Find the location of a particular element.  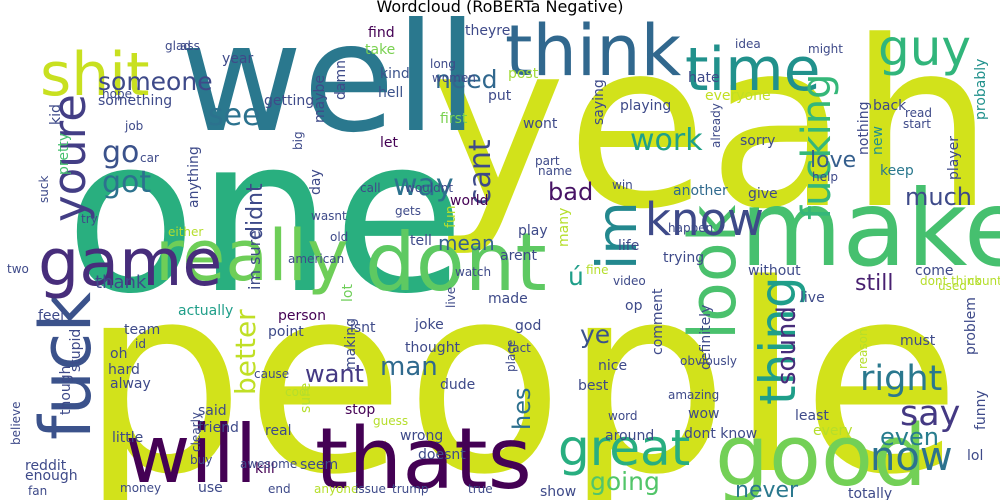

word-actually: actually is located at coordinates (205, 311).